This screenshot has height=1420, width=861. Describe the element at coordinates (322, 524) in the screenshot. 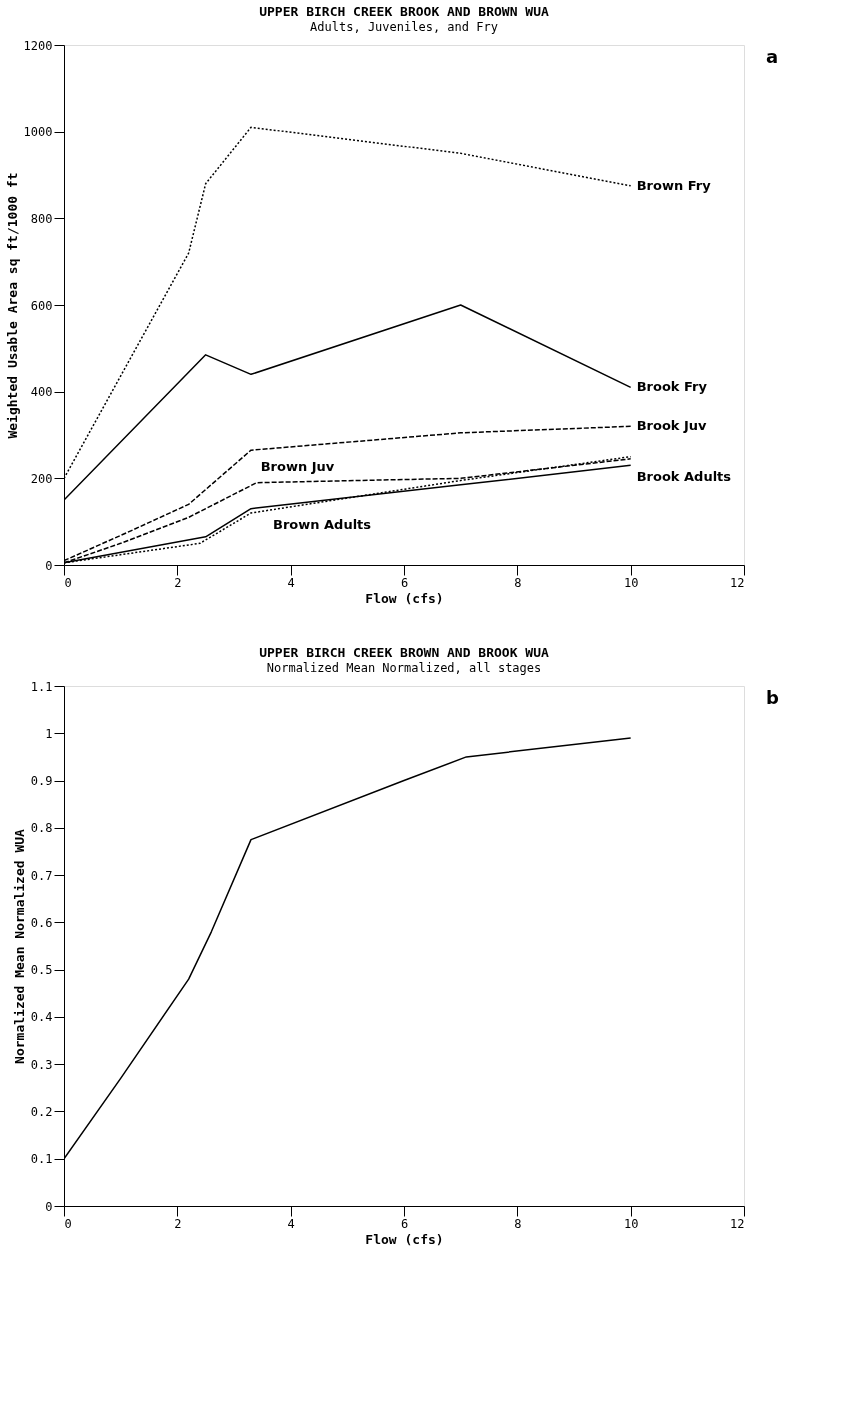

I see `series-label: Brown Adults` at that location.